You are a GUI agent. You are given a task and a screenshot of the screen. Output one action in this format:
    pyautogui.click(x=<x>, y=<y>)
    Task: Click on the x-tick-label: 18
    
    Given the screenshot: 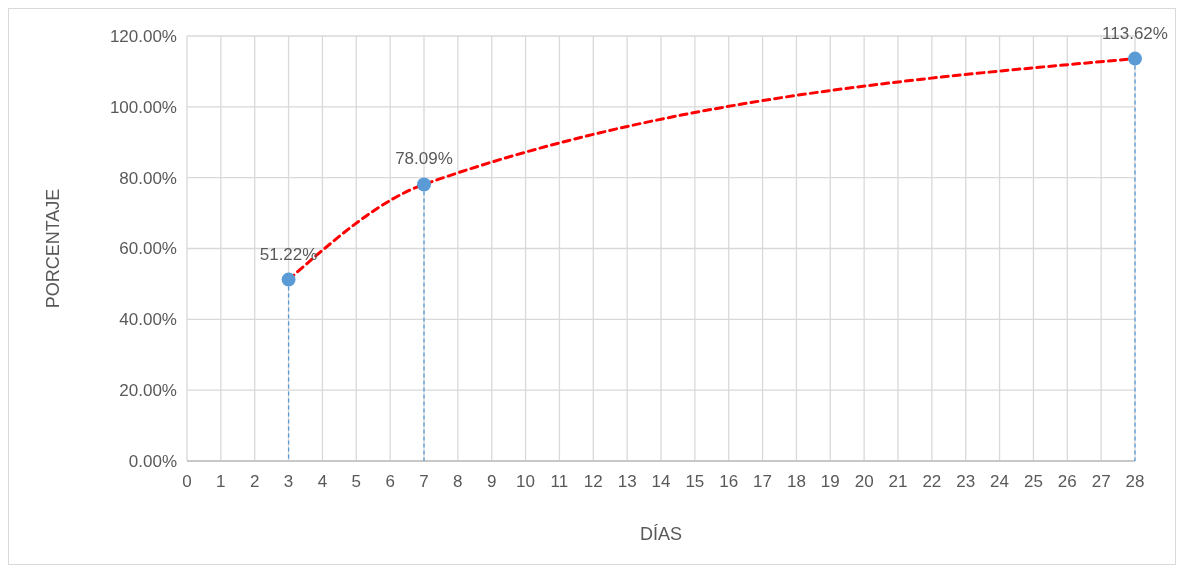 What is the action you would take?
    pyautogui.click(x=796, y=481)
    